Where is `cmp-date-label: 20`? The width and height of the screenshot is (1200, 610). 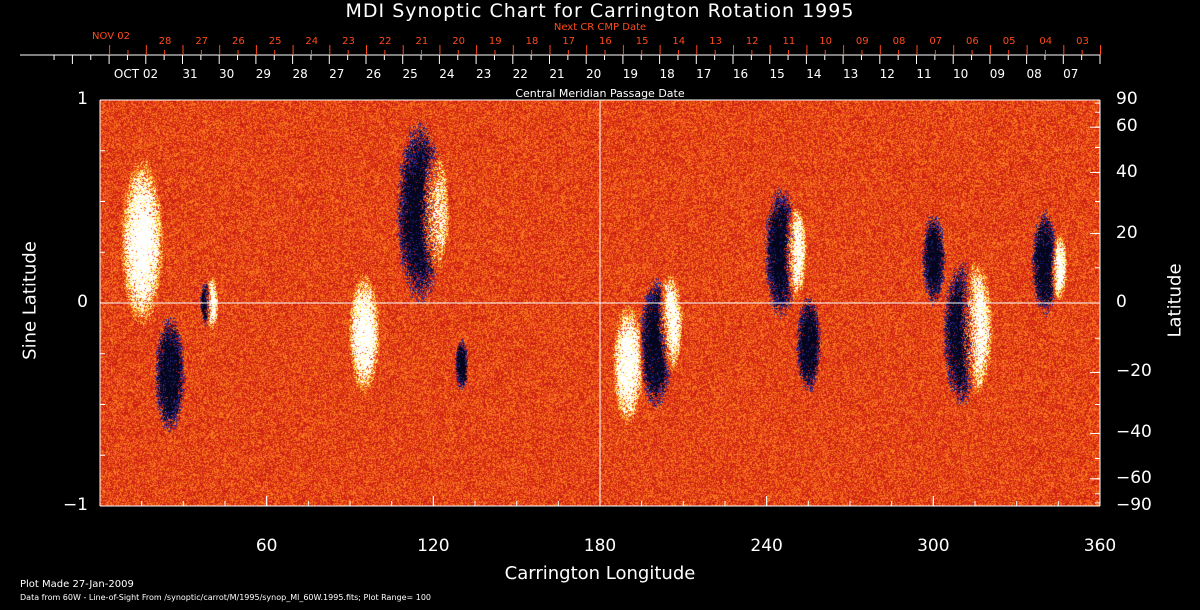
cmp-date-label: 20 is located at coordinates (594, 74).